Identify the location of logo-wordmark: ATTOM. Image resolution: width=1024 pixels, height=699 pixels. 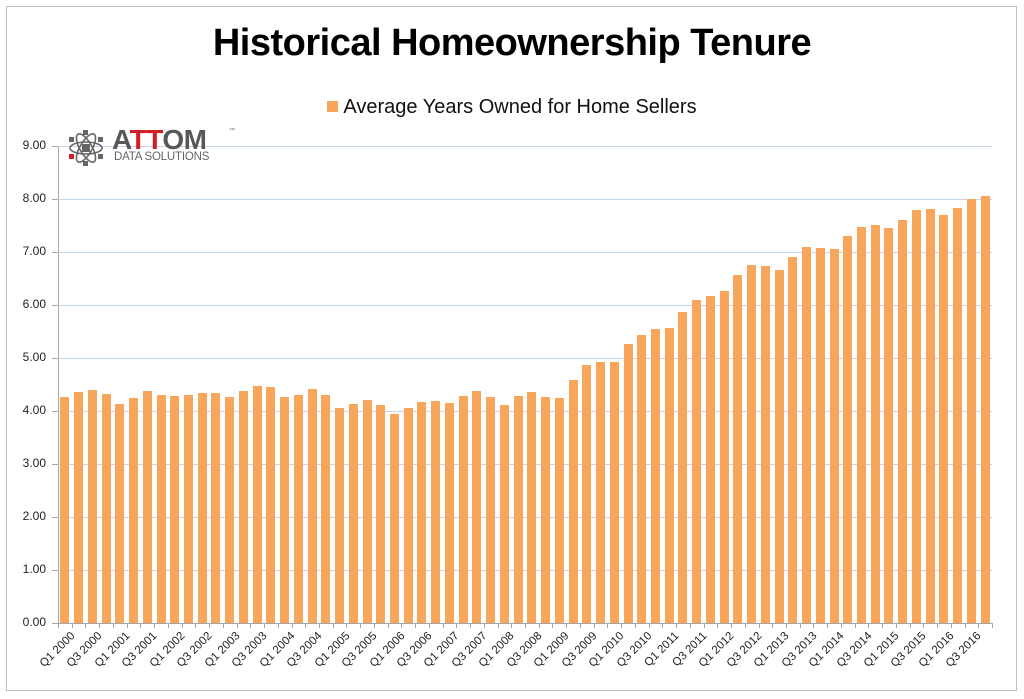
(159, 139).